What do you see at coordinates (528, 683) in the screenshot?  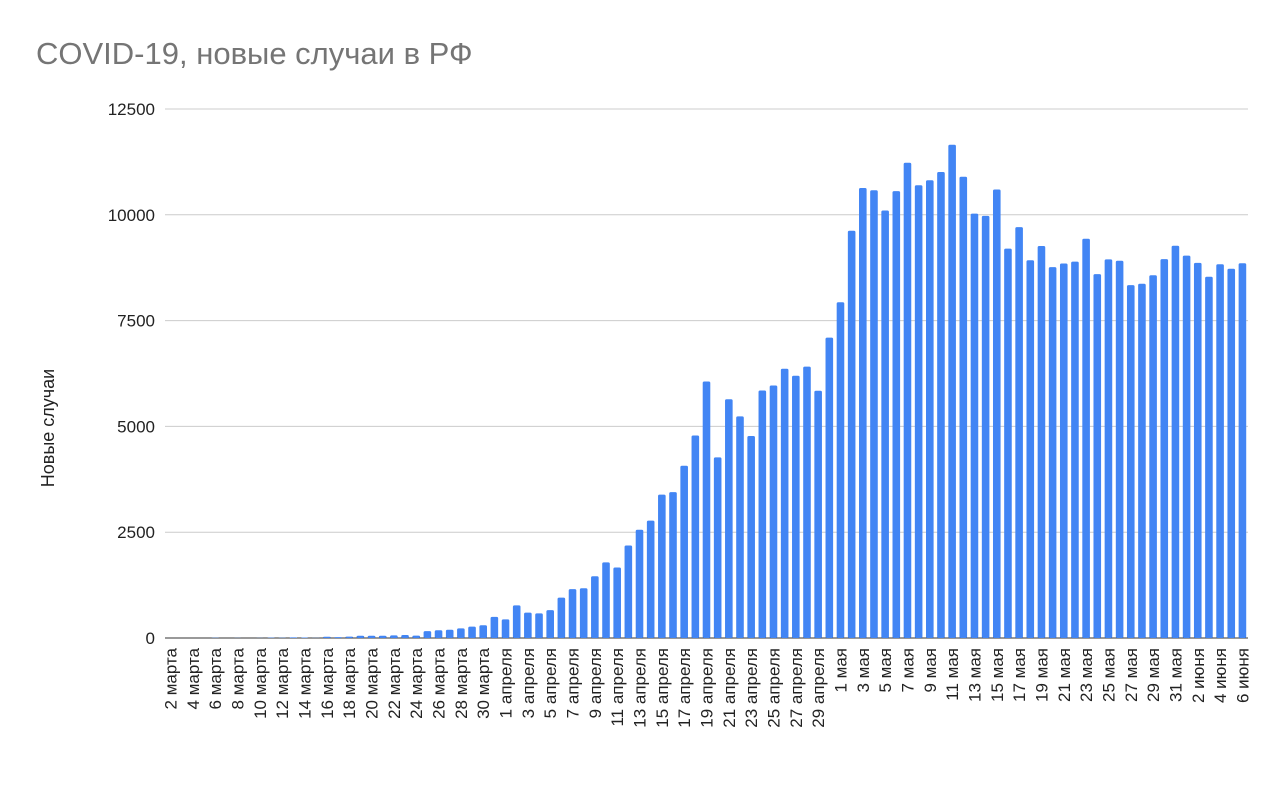 I see `x-tick-label: 3 апреля` at bounding box center [528, 683].